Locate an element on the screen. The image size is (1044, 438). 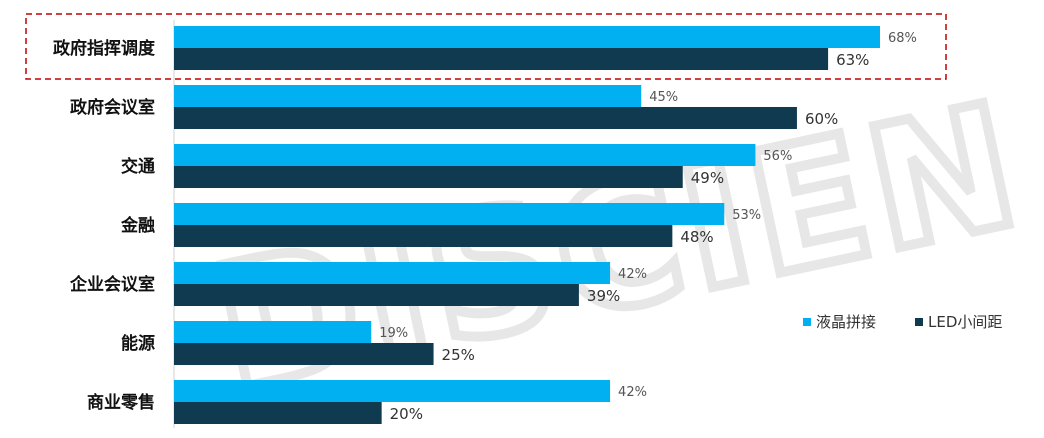
legend: 液晶拼接 LED小间距 is located at coordinates (902, 322).